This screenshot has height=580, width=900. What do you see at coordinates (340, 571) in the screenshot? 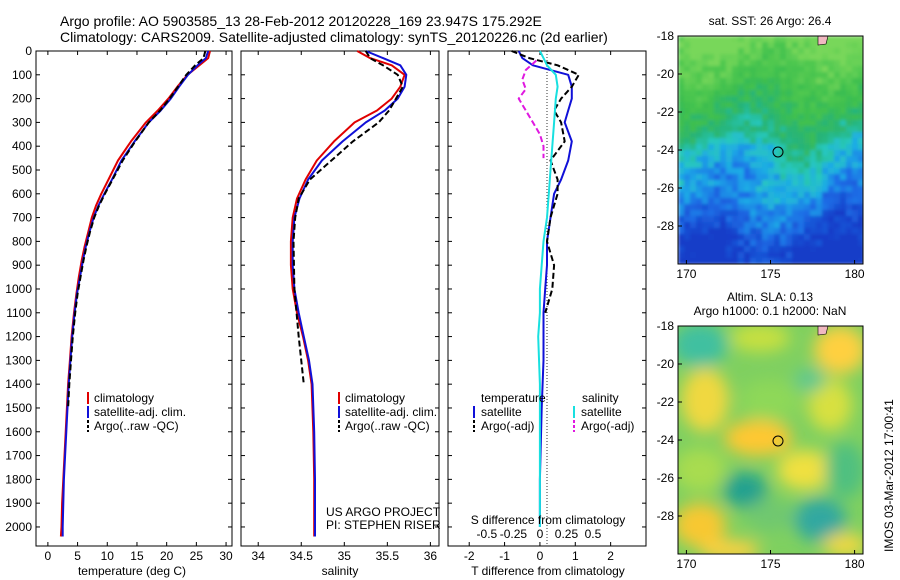
I see `salinity-xlabel: salinity` at bounding box center [340, 571].